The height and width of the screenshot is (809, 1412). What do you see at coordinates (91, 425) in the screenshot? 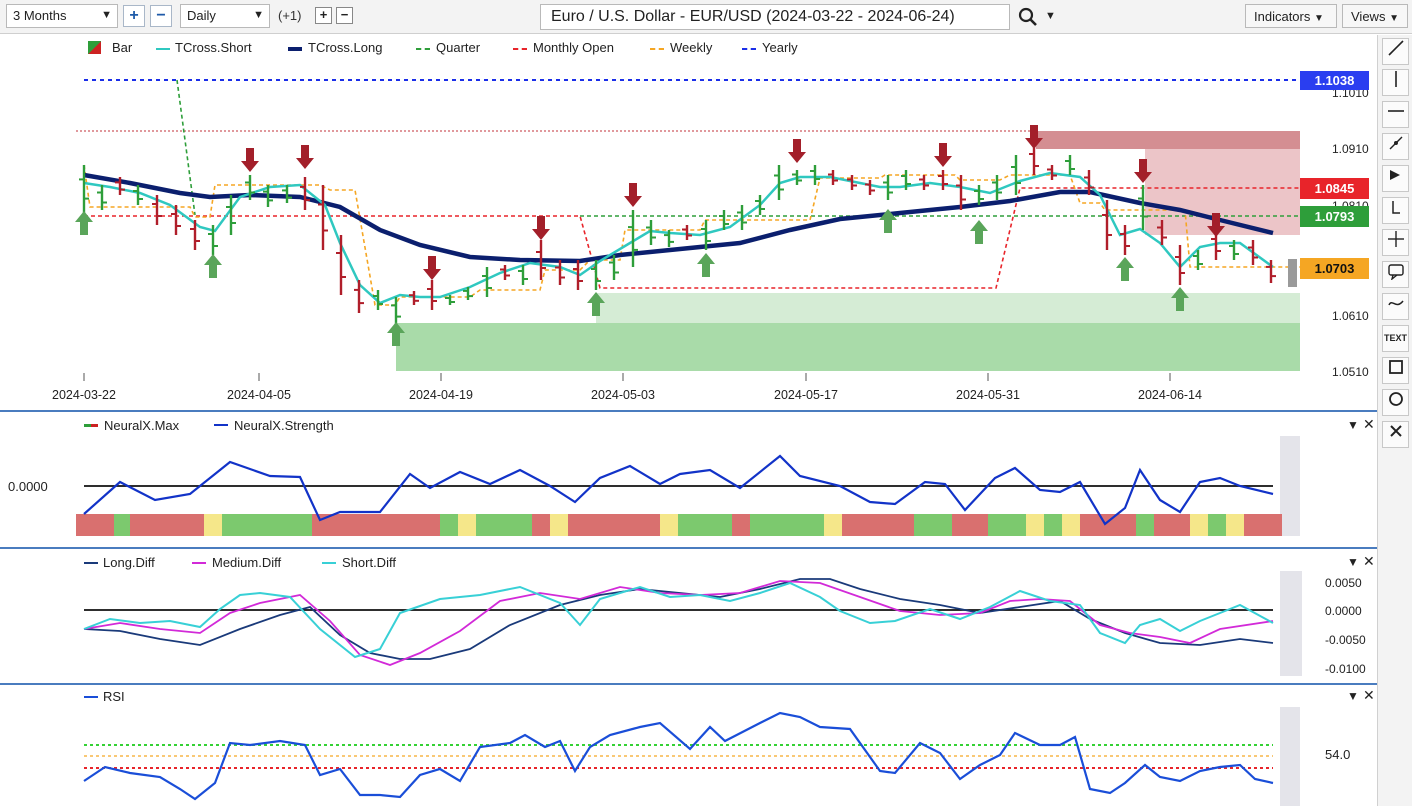
I see `neuralx-max-swatch` at bounding box center [91, 425].